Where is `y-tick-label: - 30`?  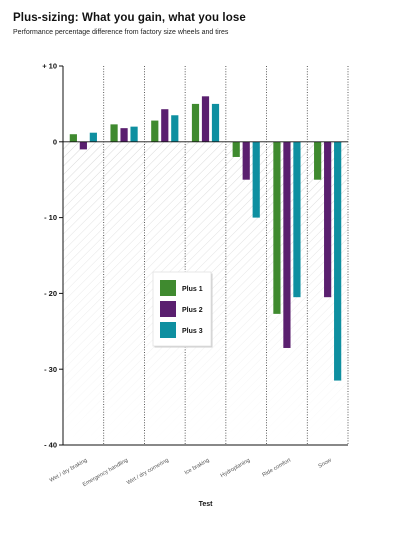 y-tick-label: - 30 is located at coordinates (50, 369).